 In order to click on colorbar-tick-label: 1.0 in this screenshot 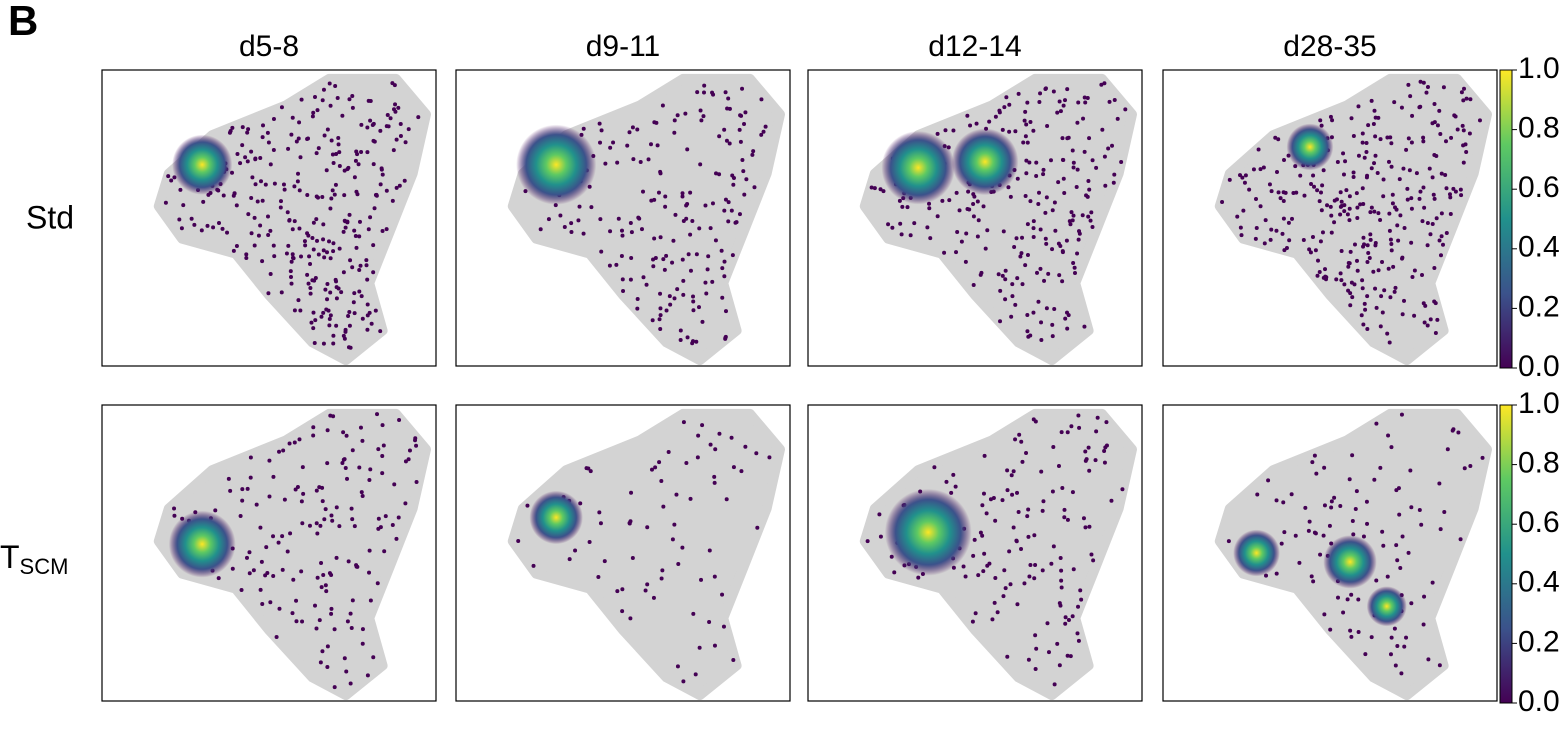, I will do `click(1539, 403)`.